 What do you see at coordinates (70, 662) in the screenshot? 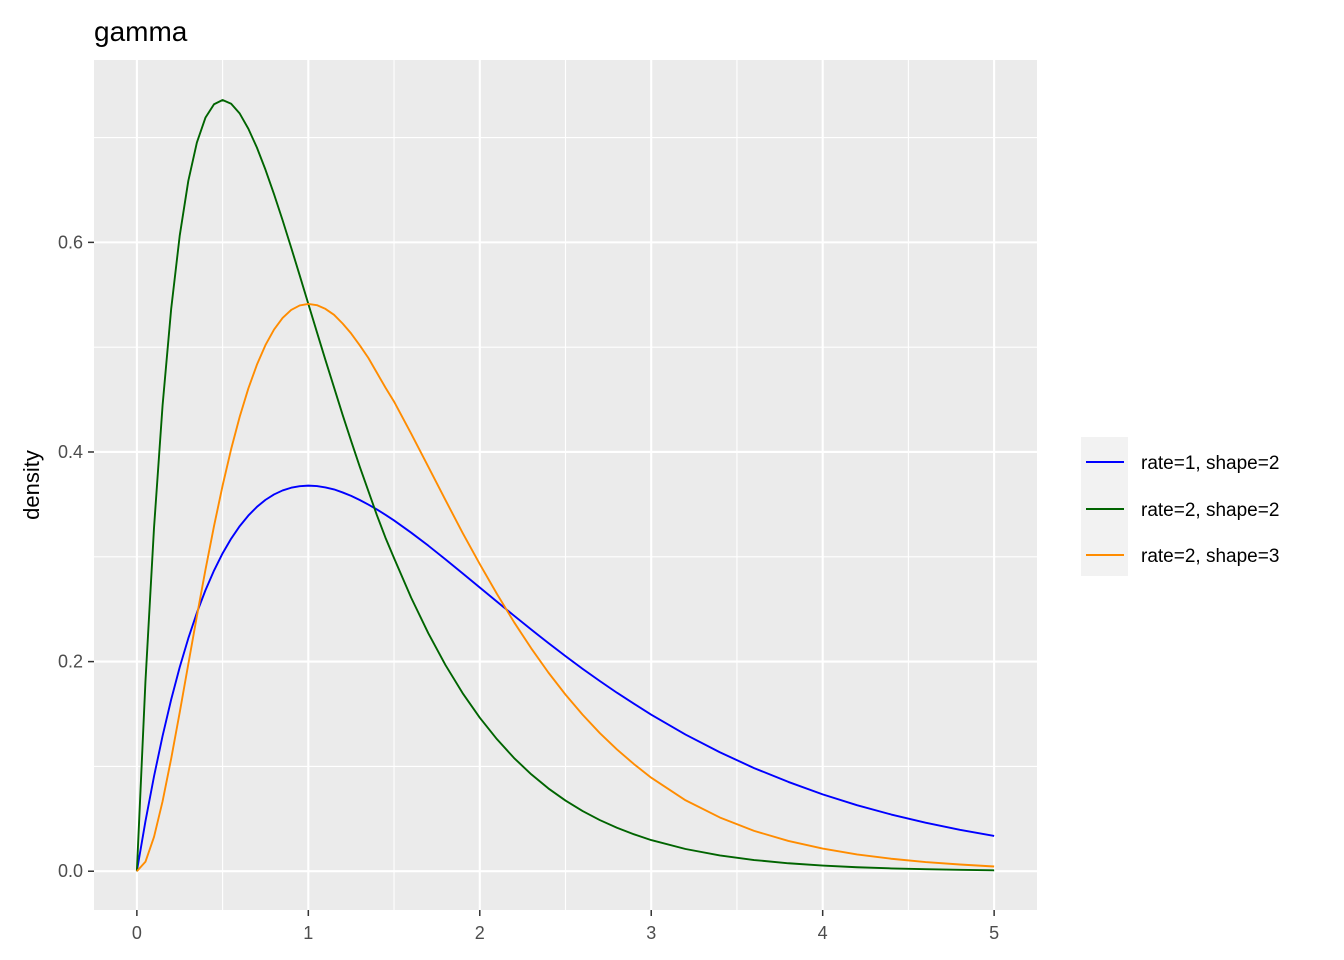
I see `y-tick-label-1: 0.2` at bounding box center [70, 662].